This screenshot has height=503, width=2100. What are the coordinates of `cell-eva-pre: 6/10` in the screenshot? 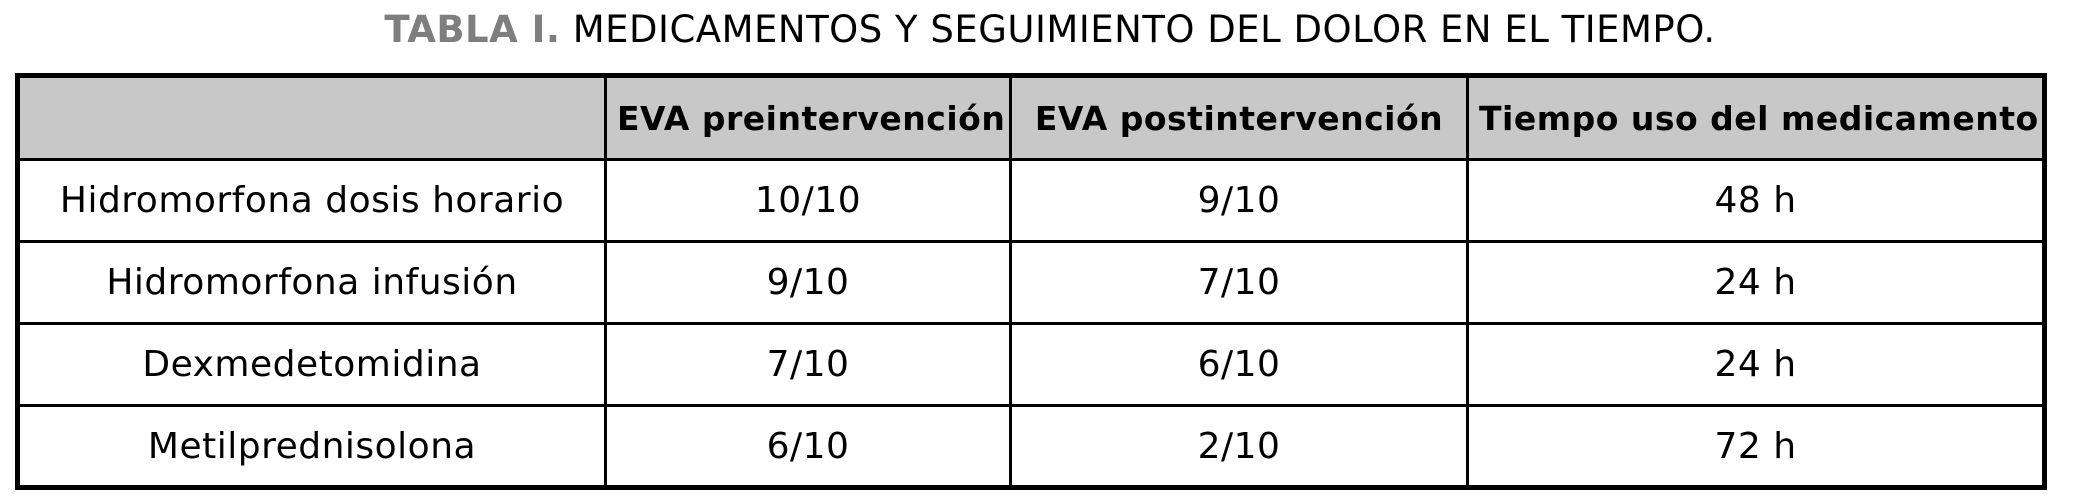 It's located at (808, 446).